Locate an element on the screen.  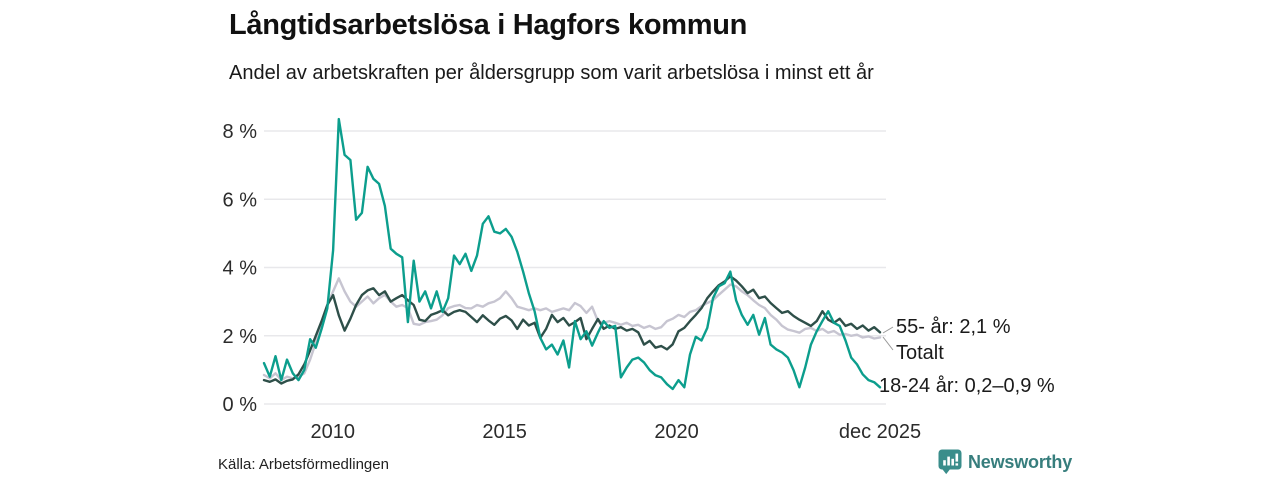
chart-title: Långtidsarbetslösa i Hagfors kommun is located at coordinates (488, 25).